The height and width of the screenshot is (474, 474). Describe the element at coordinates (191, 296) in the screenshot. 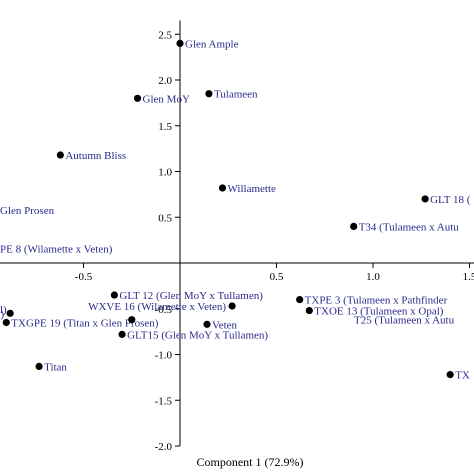

I see `point-label: GLT 12 (Glen MoY x Tullamen)` at that location.